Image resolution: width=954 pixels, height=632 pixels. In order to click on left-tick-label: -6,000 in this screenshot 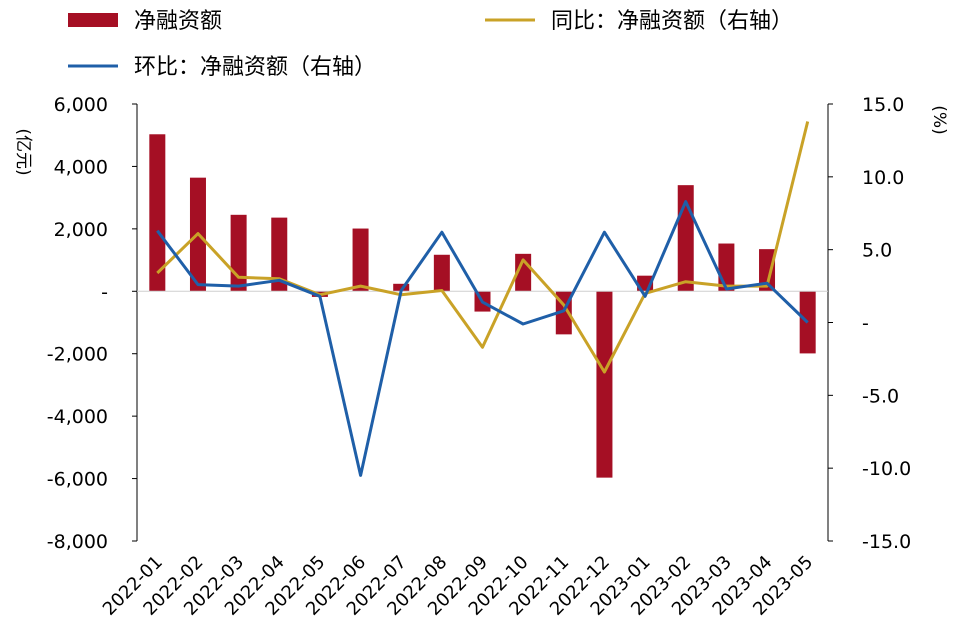, I will do `click(77, 480)`.